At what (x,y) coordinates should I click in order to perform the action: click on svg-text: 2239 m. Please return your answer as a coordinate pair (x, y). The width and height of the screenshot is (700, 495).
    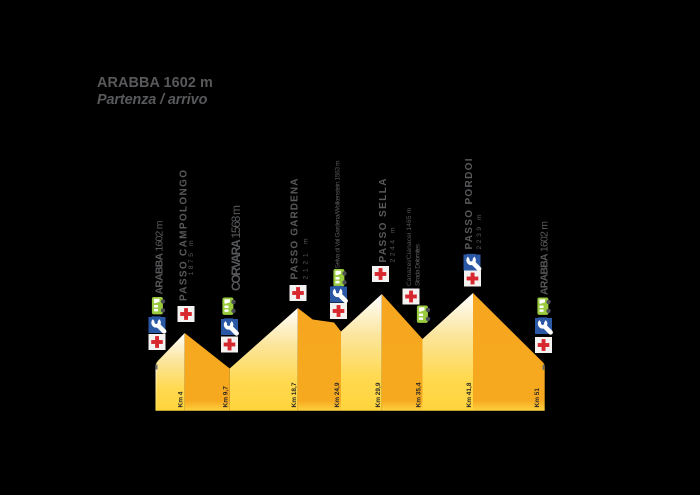
    Looking at the image, I should click on (479, 231).